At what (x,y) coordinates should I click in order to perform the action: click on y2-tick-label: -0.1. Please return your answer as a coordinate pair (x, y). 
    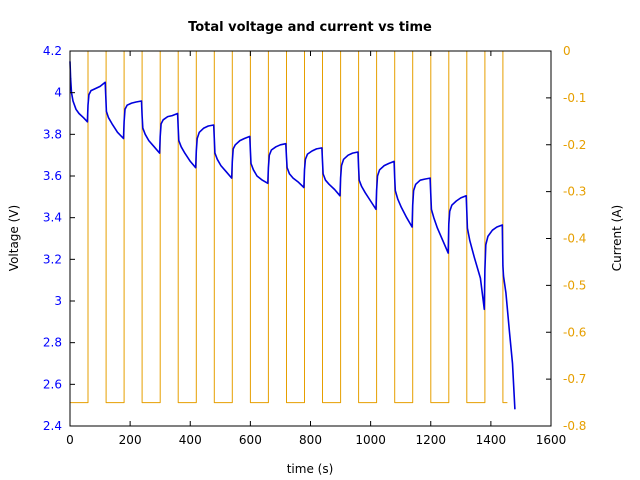
    Looking at the image, I should click on (574, 98).